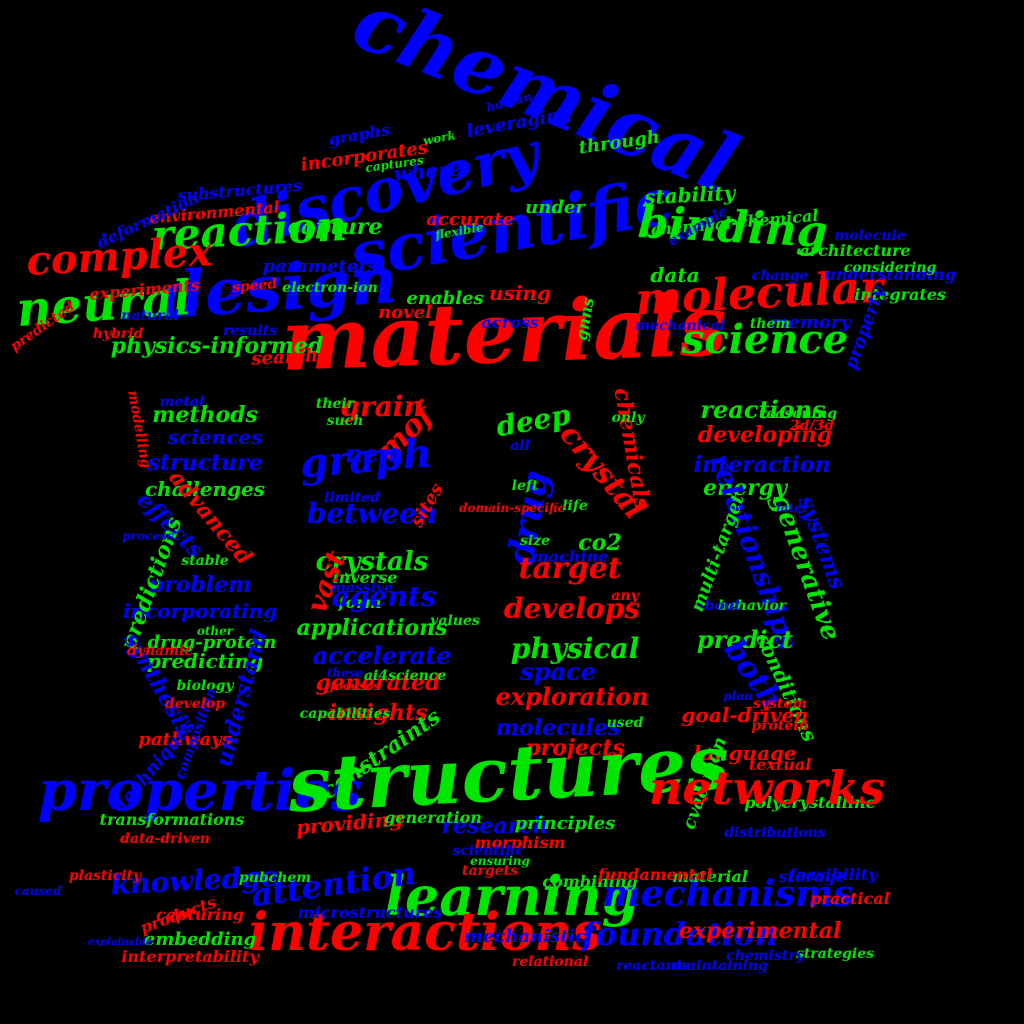 The width and height of the screenshot is (1024, 1024). What do you see at coordinates (569, 568) in the screenshot?
I see `word-target: target` at bounding box center [569, 568].